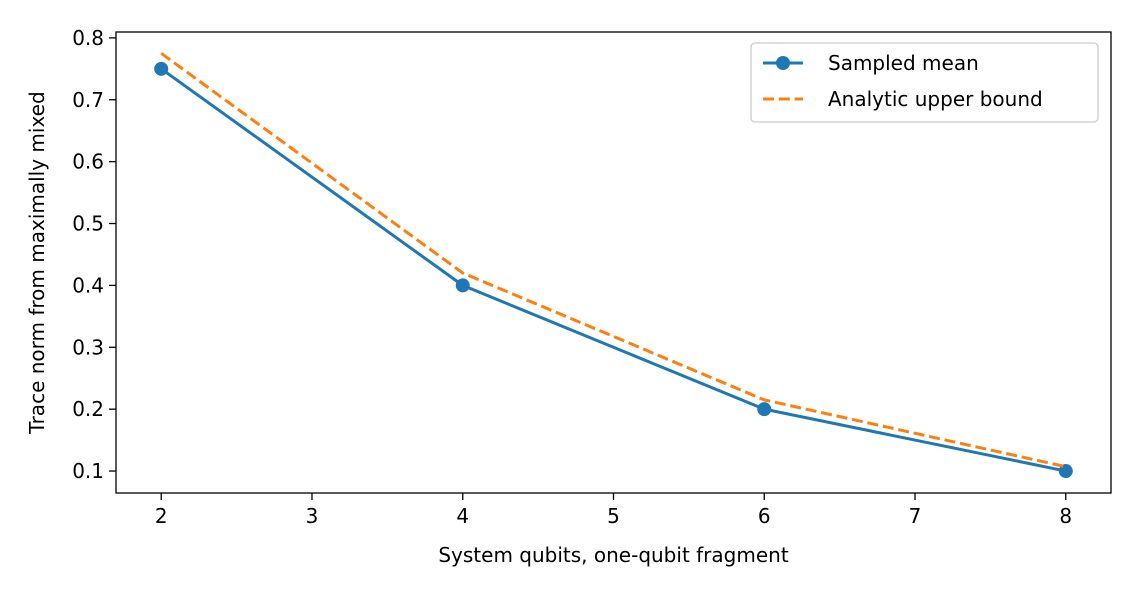  I want to click on y-tick-label: 0.5, so click(88, 224).